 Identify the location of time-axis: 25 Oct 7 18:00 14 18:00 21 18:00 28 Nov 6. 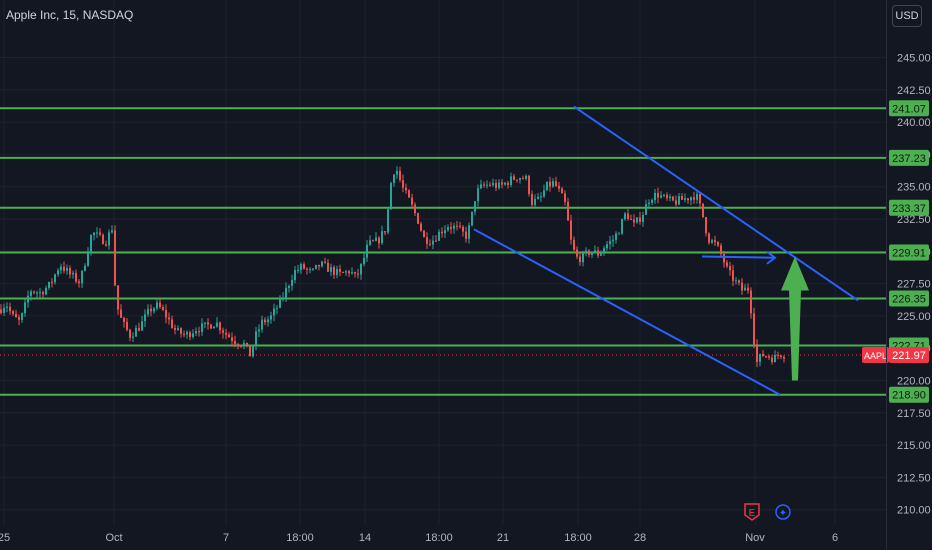
(419, 538).